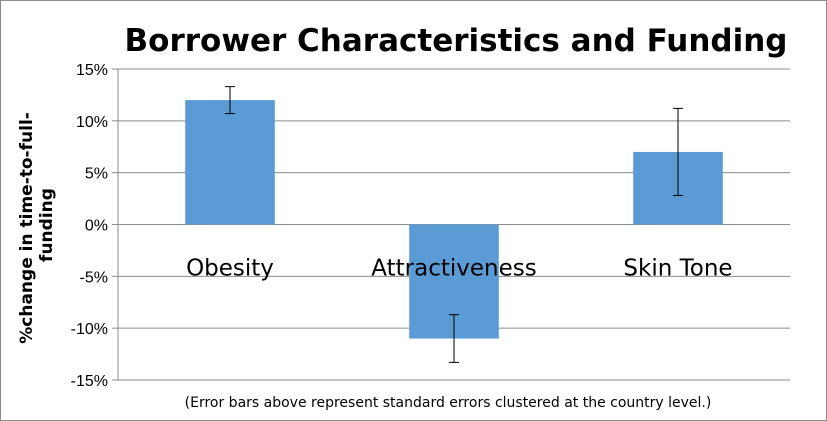 The width and height of the screenshot is (827, 421). What do you see at coordinates (230, 269) in the screenshot?
I see `category-label: Obesity` at bounding box center [230, 269].